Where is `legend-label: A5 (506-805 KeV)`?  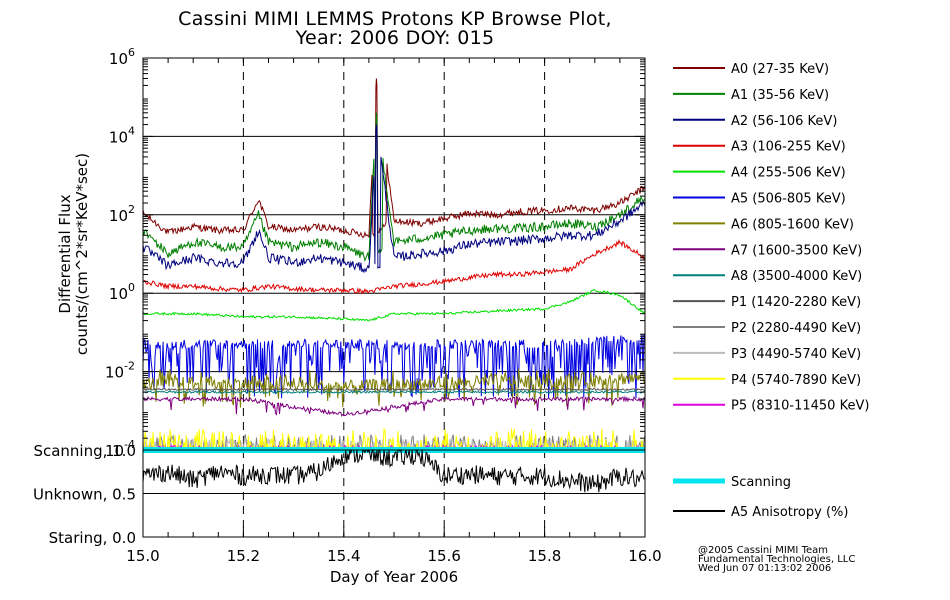 legend-label: A5 (506-805 KeV) is located at coordinates (788, 199).